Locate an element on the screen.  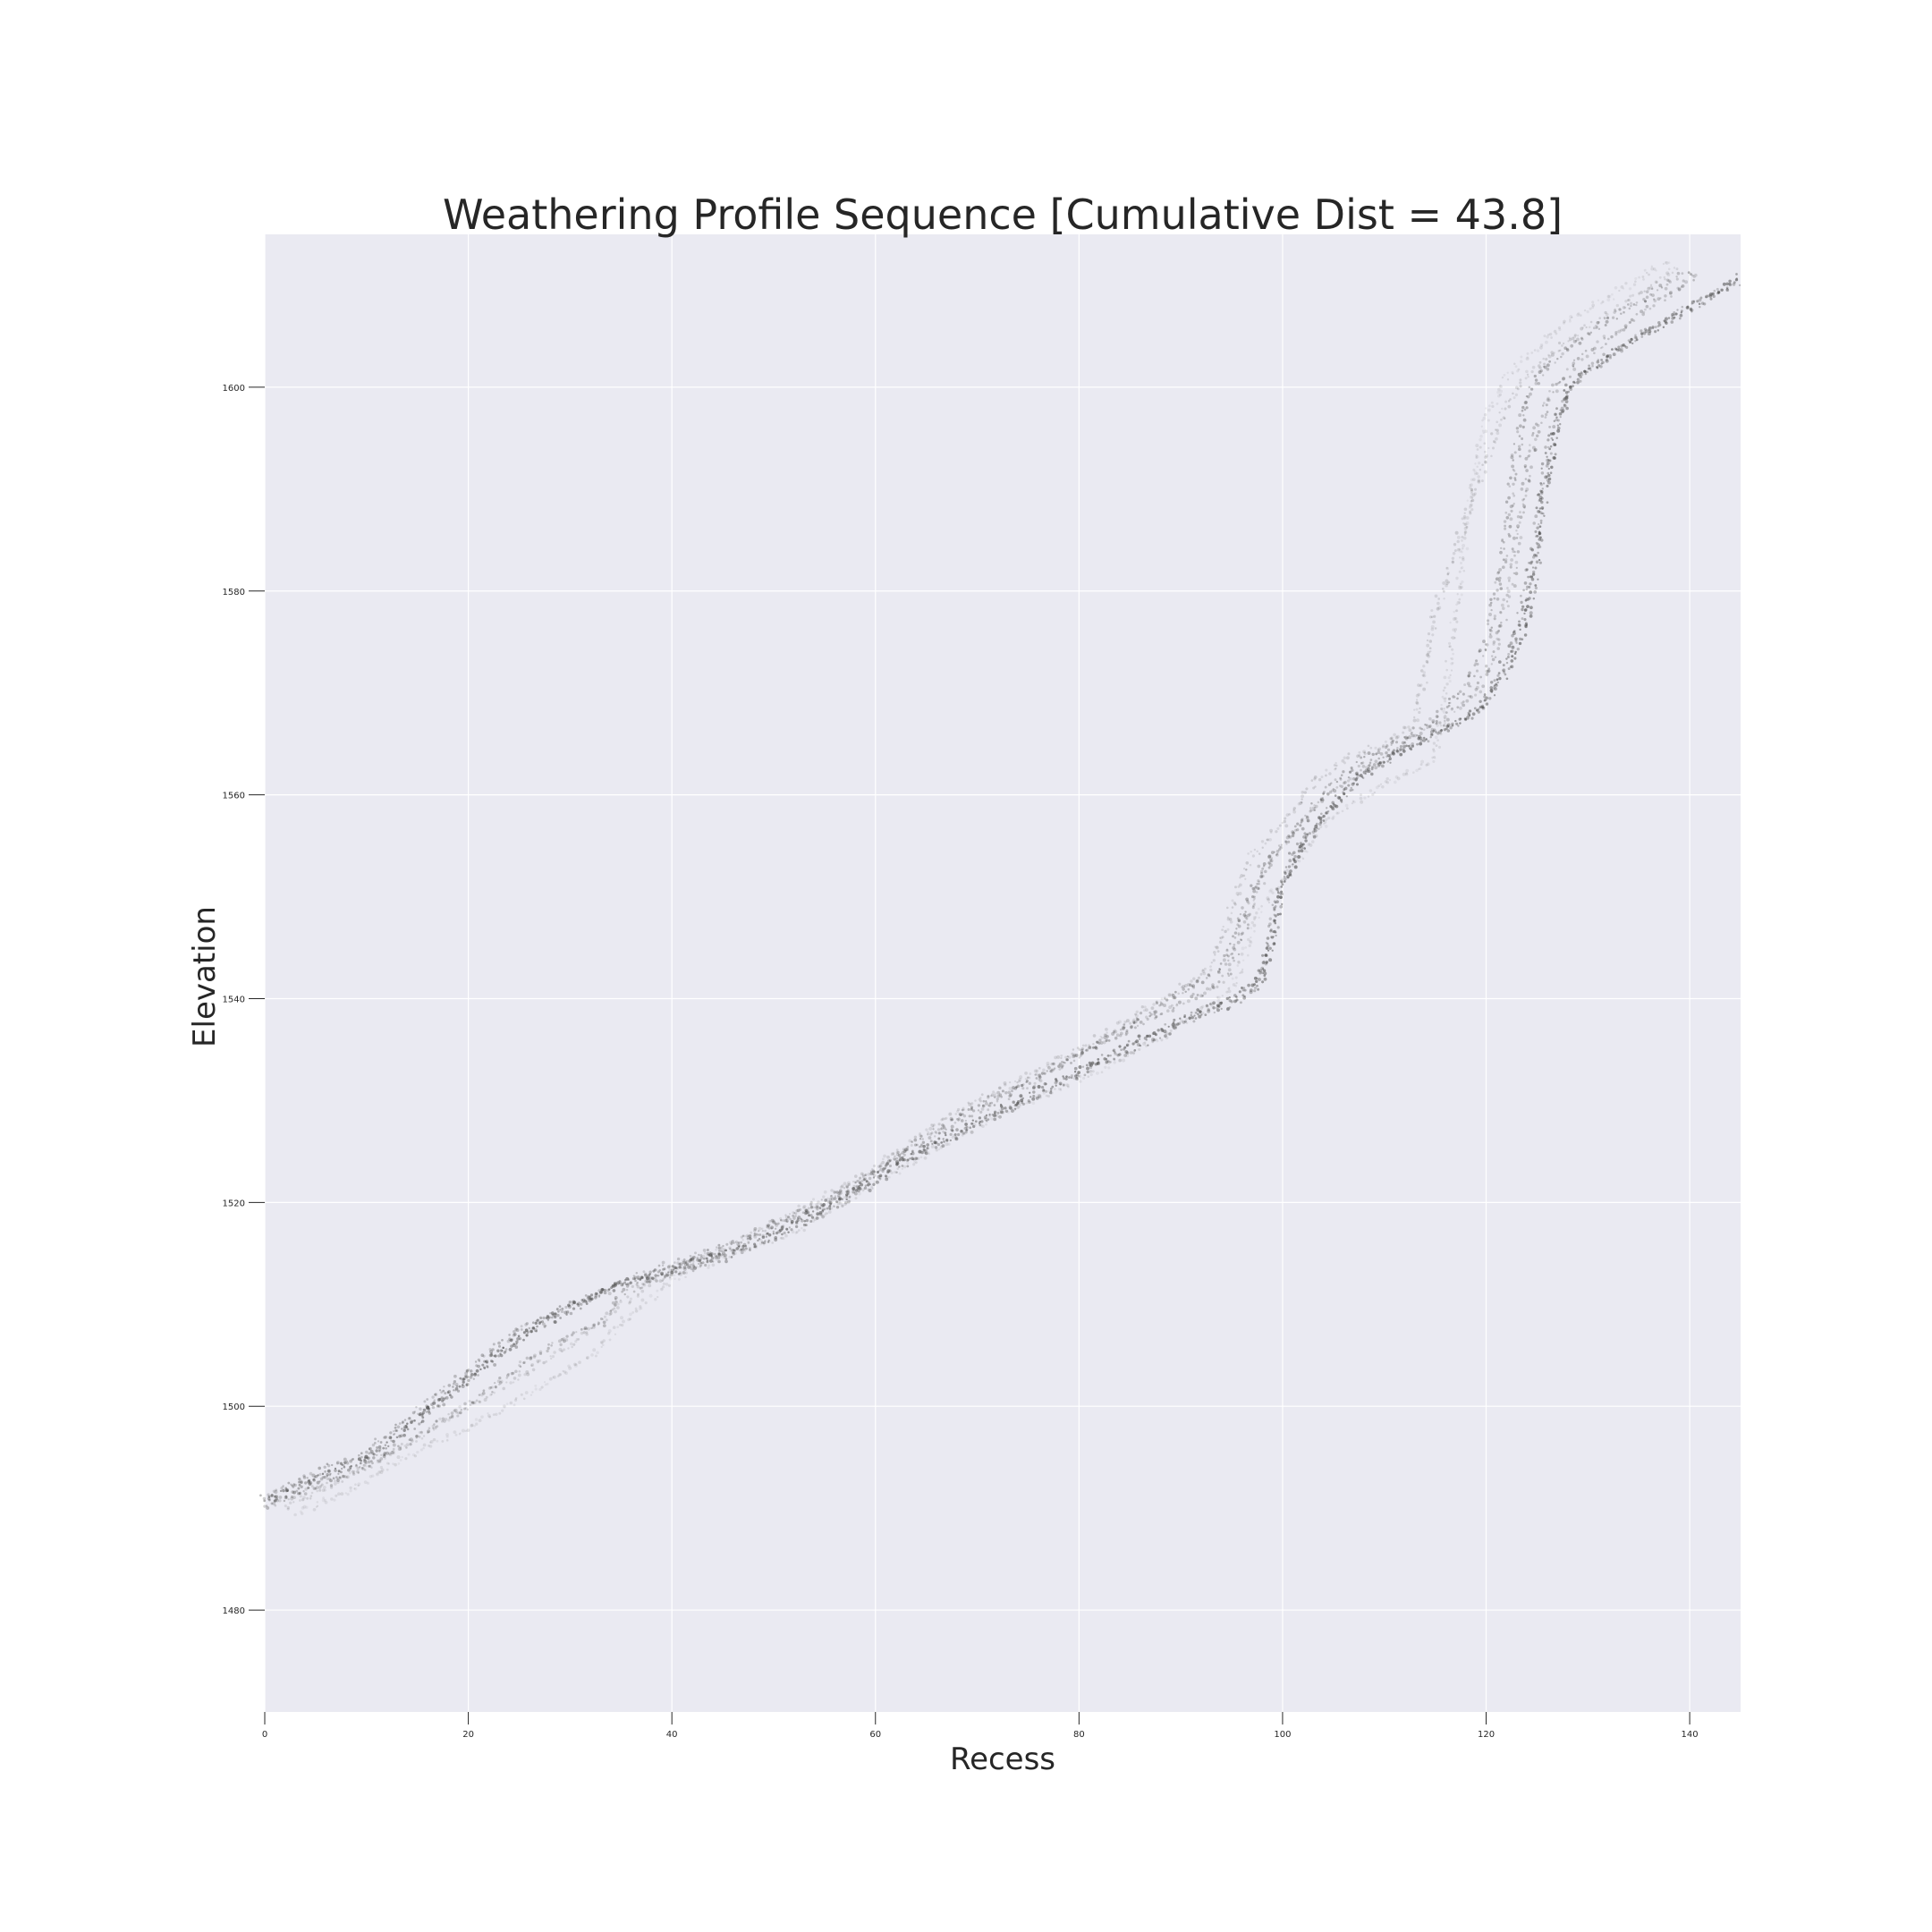
y-axis-label: Elevation is located at coordinates (205, 976).